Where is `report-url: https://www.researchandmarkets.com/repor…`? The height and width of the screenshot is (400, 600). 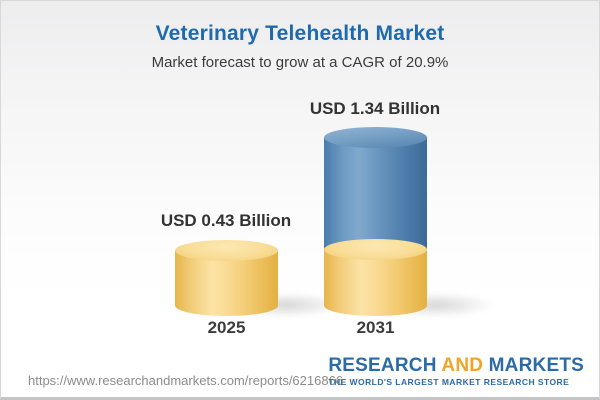
report-url: https://www.researchandmarkets.com/repor… is located at coordinates (186, 380).